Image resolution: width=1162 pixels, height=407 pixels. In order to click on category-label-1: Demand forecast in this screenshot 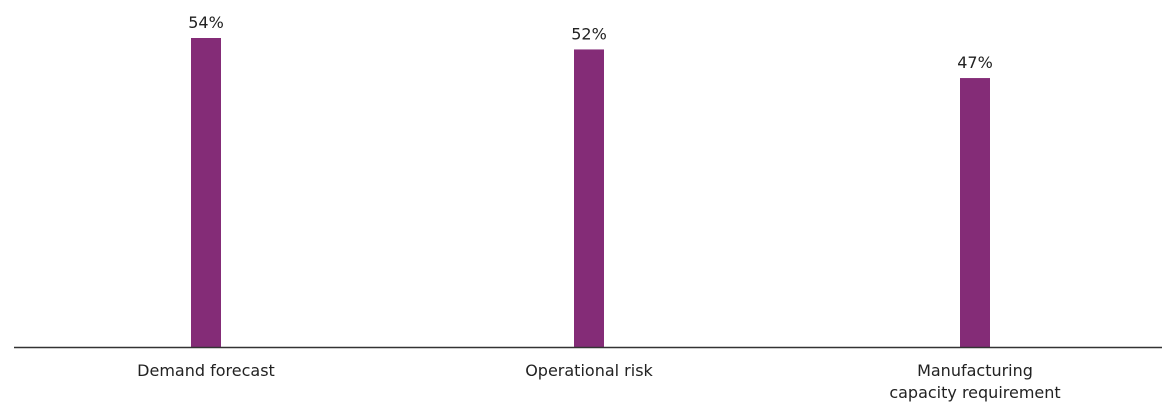, I will do `click(206, 370)`.